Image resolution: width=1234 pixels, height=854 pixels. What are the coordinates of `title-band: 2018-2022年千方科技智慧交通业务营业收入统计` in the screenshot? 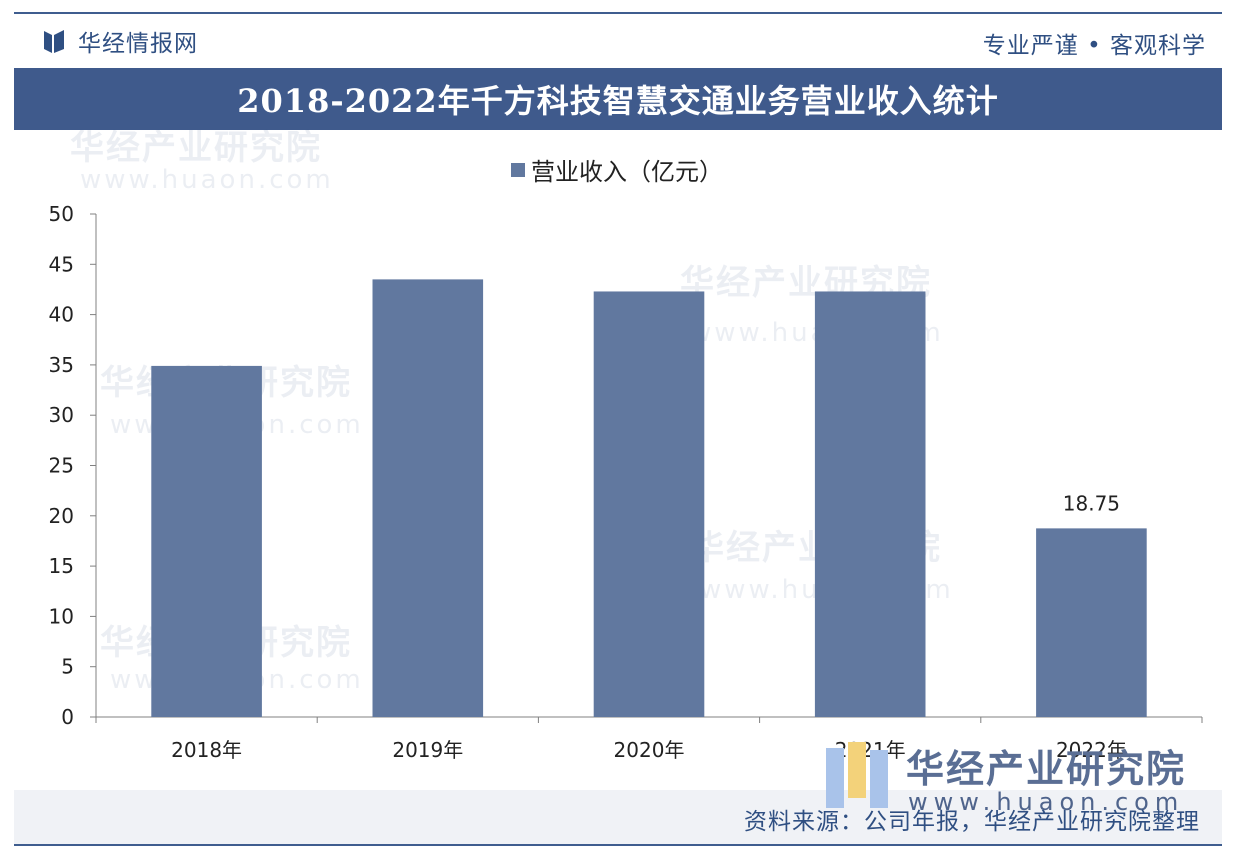 It's located at (618, 99).